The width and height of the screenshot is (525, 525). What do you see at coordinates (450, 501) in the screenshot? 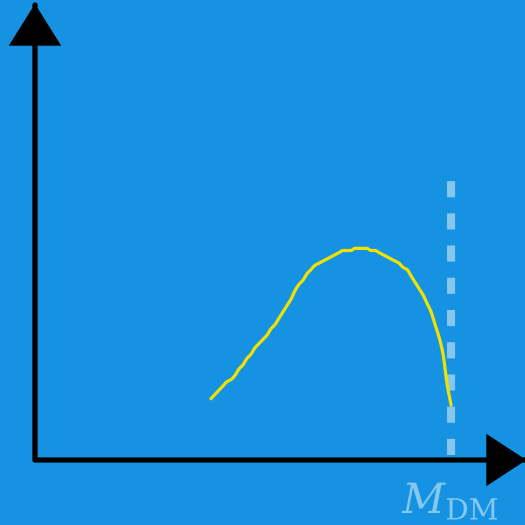
I see `text: M$_{DM}$` at bounding box center [450, 501].